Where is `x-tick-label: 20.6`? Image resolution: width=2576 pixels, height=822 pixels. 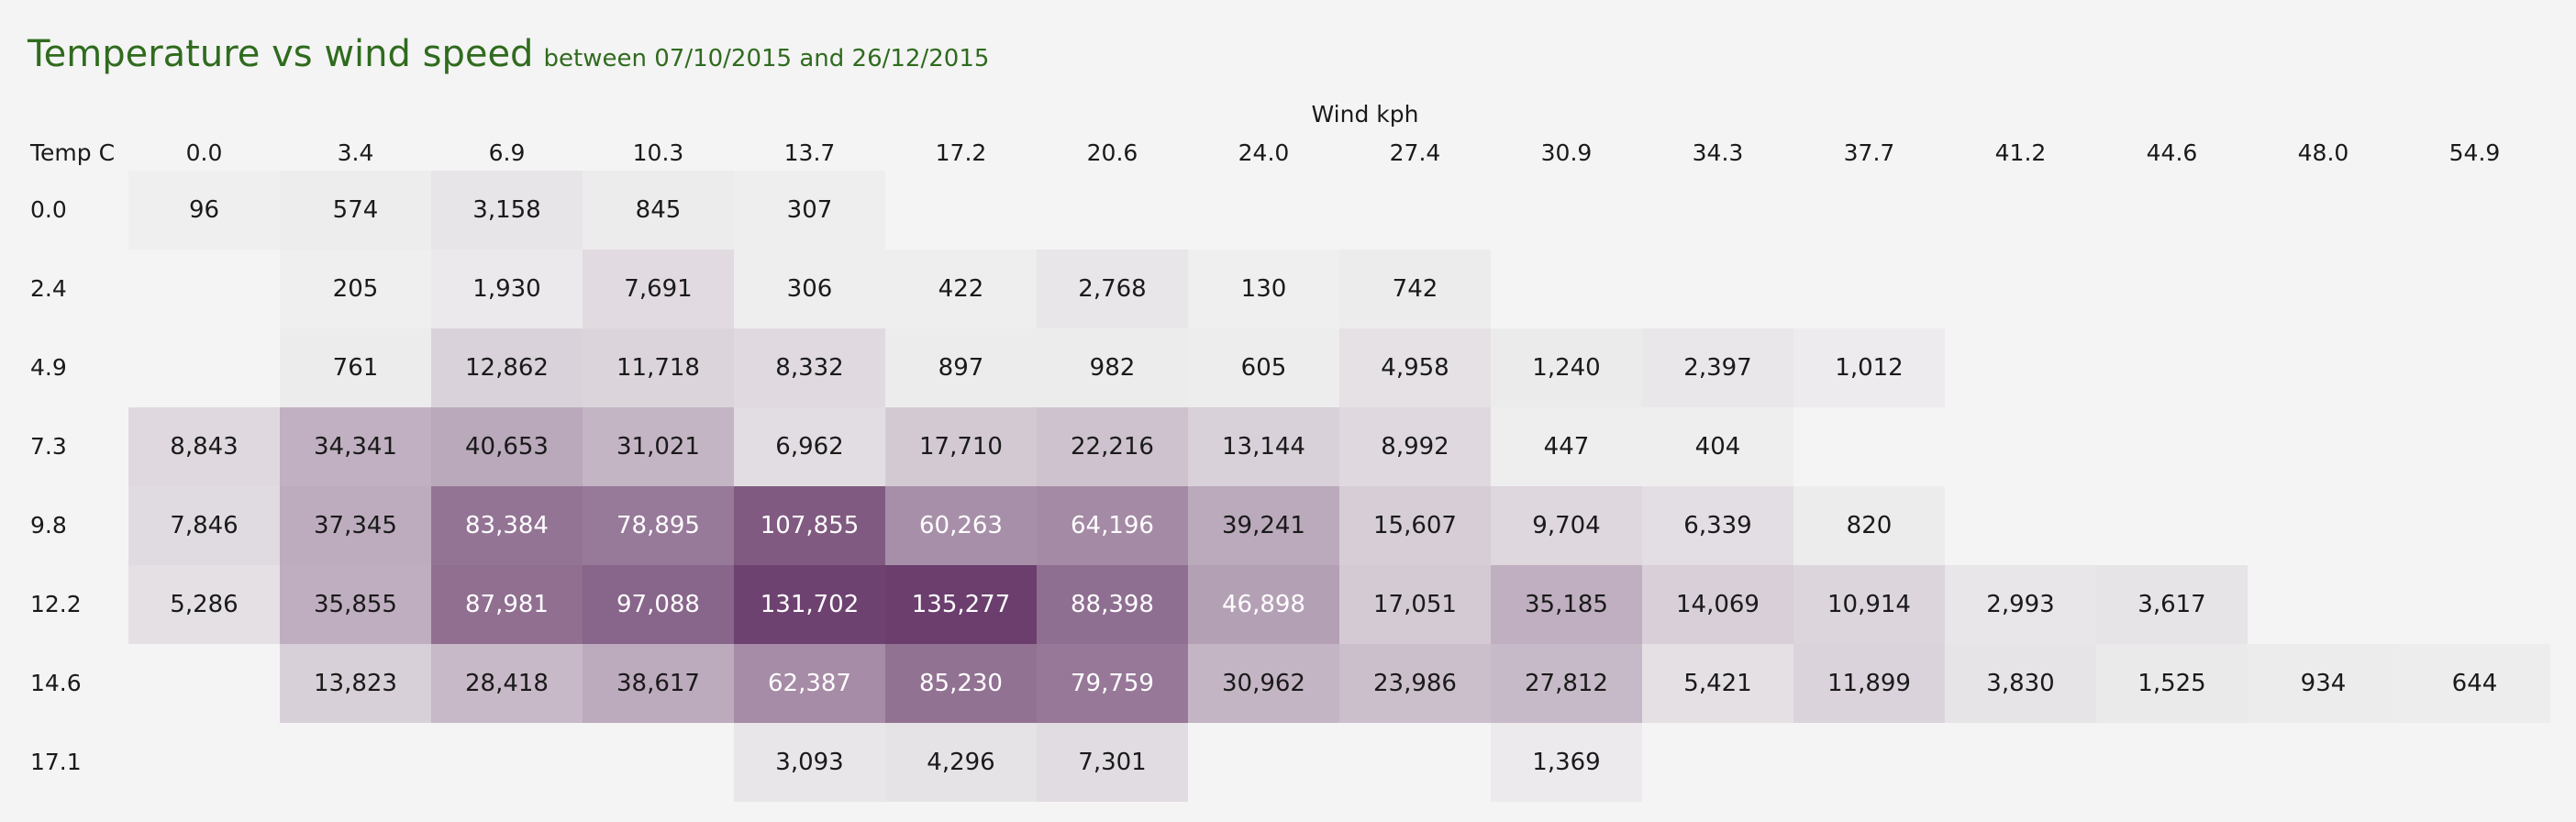 x-tick-label: 20.6 is located at coordinates (1112, 152).